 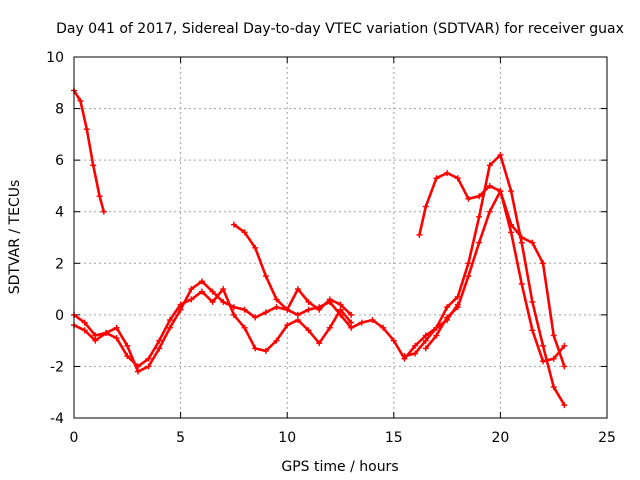 I want to click on x-tick-label: 15, so click(x=394, y=438).